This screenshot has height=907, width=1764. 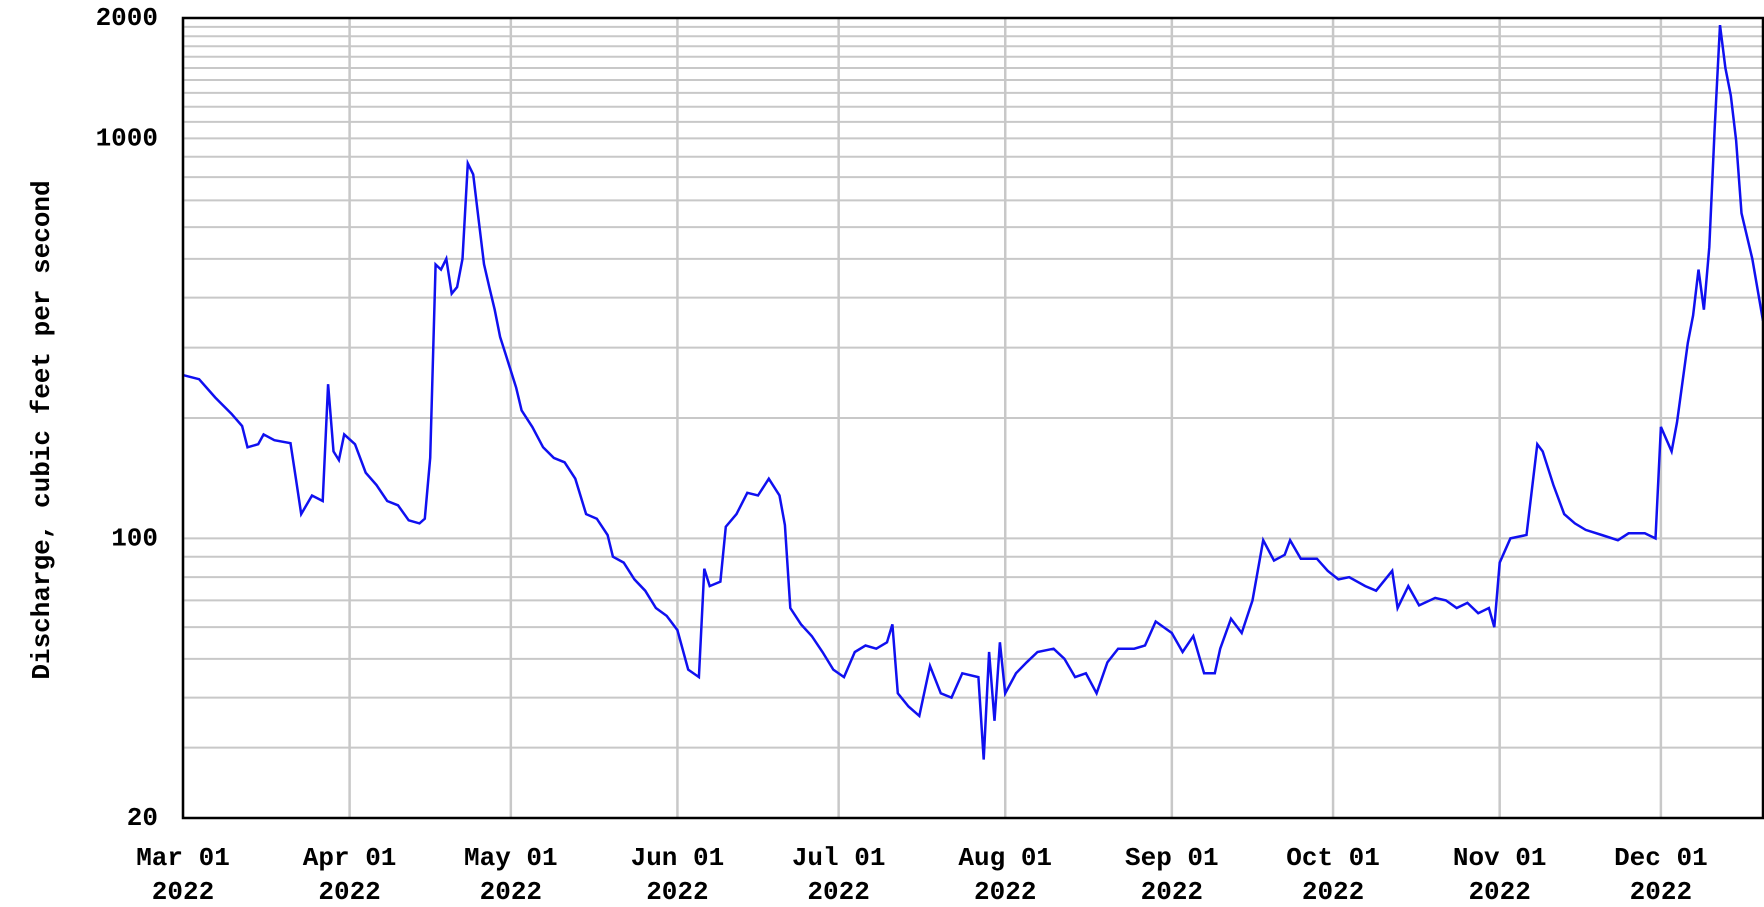 What do you see at coordinates (42, 429) in the screenshot?
I see `y-axis-label: Discharge, cubic feet per second` at bounding box center [42, 429].